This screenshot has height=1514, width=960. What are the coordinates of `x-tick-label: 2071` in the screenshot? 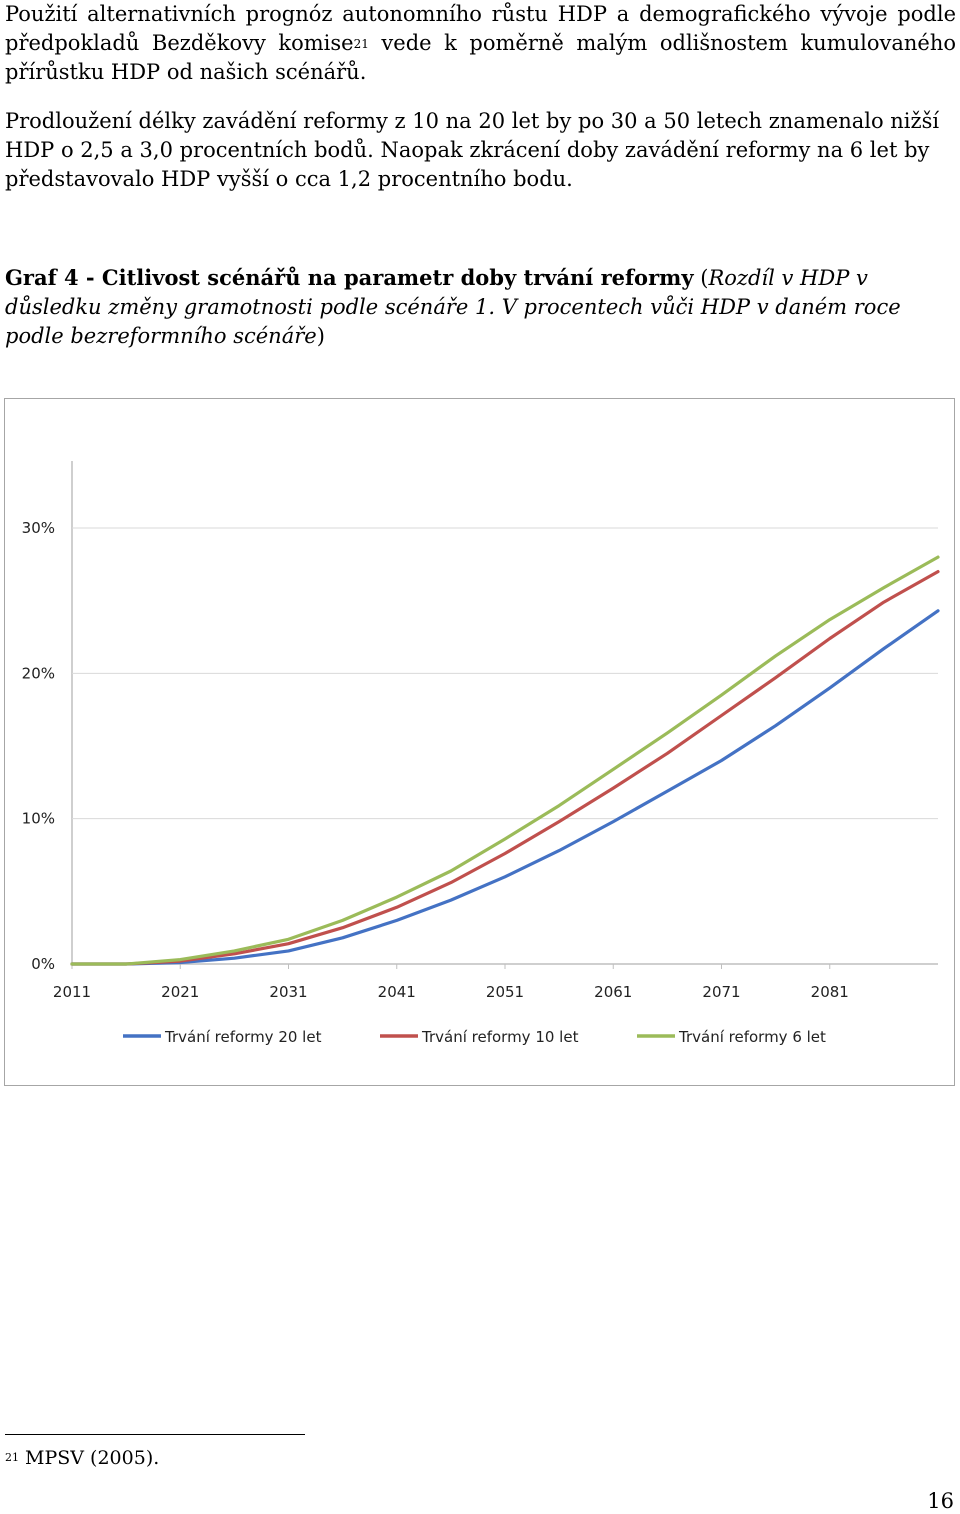 It's located at (721, 992).